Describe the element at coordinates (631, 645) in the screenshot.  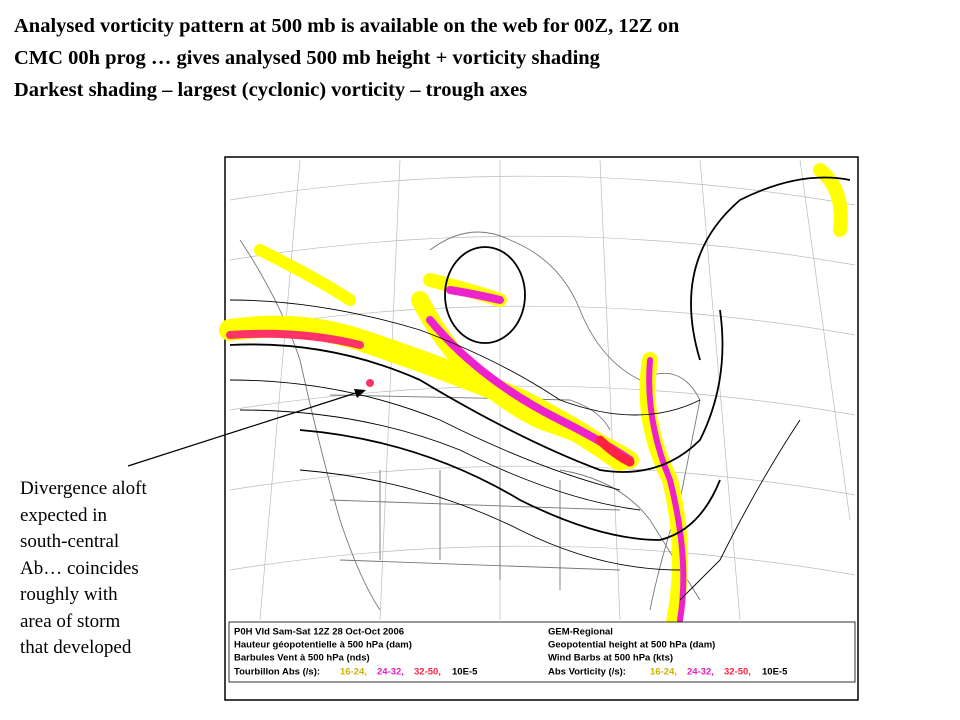
I see `legend-text: Geopotential height at 500 hPa (dam)` at that location.